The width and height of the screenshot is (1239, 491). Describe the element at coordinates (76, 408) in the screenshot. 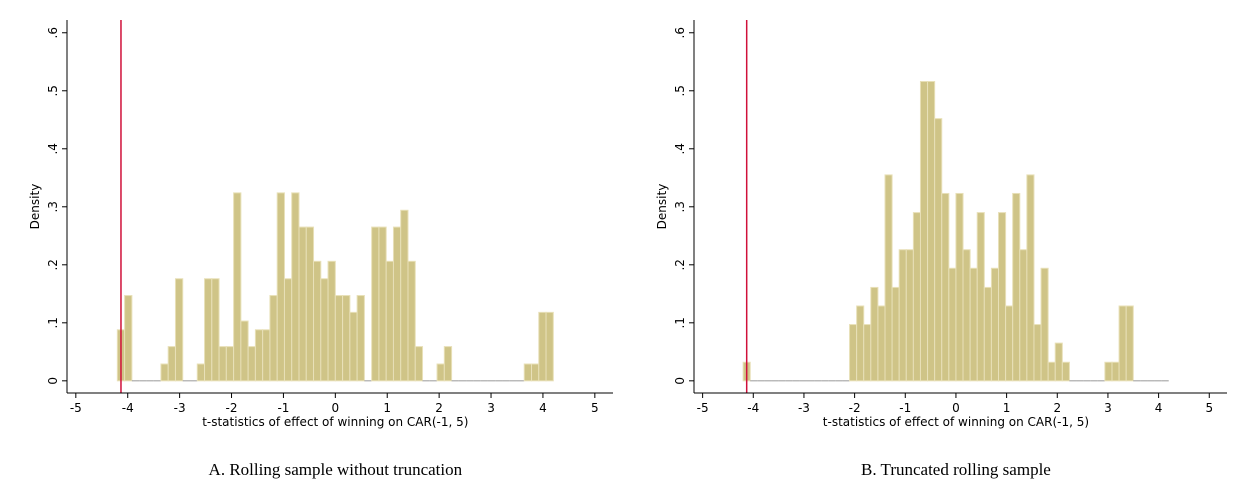

I see `x-tick-label: -5` at that location.